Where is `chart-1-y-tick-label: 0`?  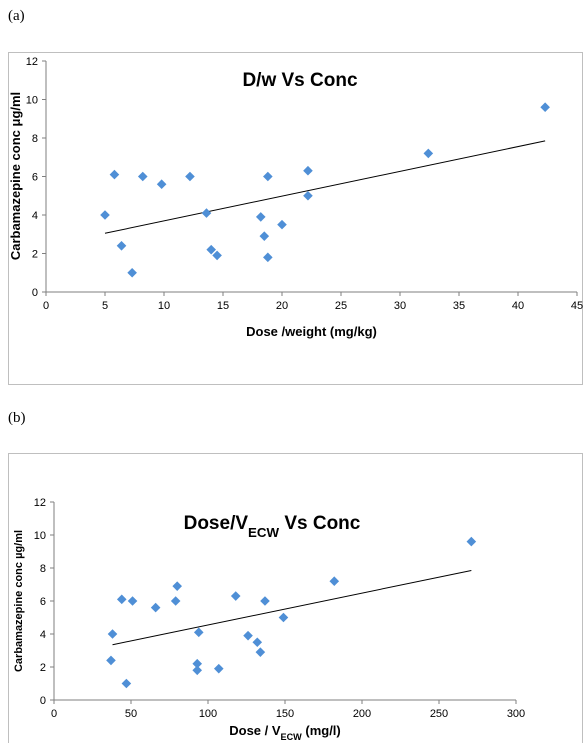 chart-1-y-tick-label: 0 is located at coordinates (43, 701).